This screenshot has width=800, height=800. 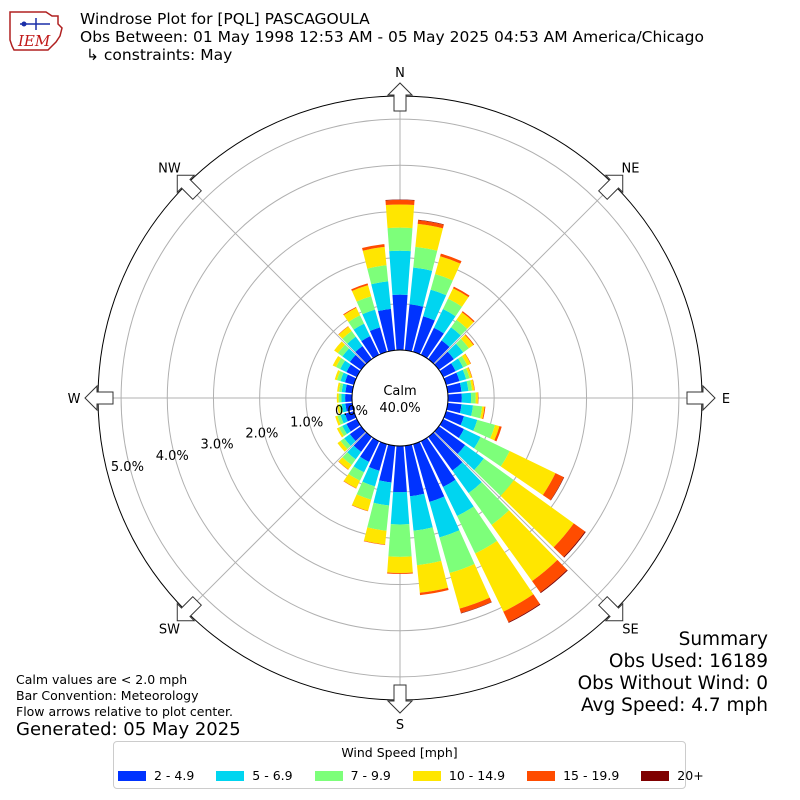 What do you see at coordinates (631, 168) in the screenshot?
I see `direction-label: NE` at bounding box center [631, 168].